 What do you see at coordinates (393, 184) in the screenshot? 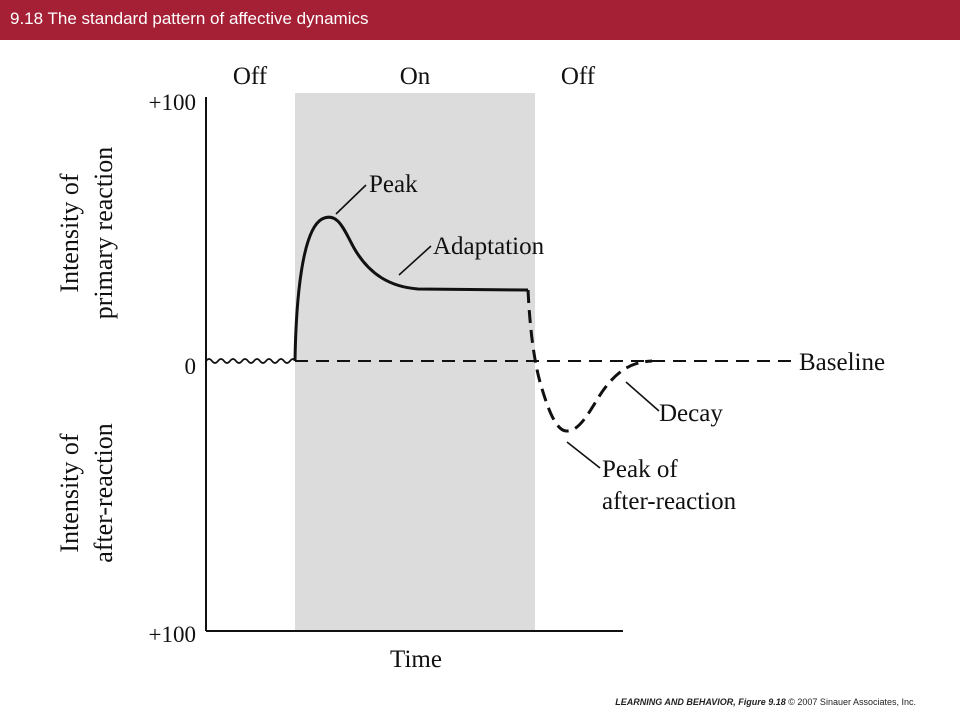
I see `peak-label: Peak` at bounding box center [393, 184].